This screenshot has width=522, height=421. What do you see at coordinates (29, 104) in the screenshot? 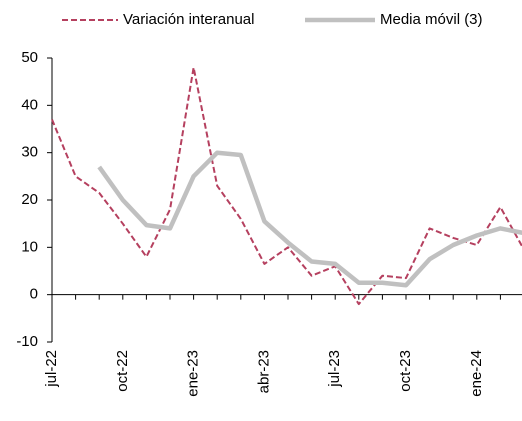
I see `y-tick-label: 40` at bounding box center [29, 104].